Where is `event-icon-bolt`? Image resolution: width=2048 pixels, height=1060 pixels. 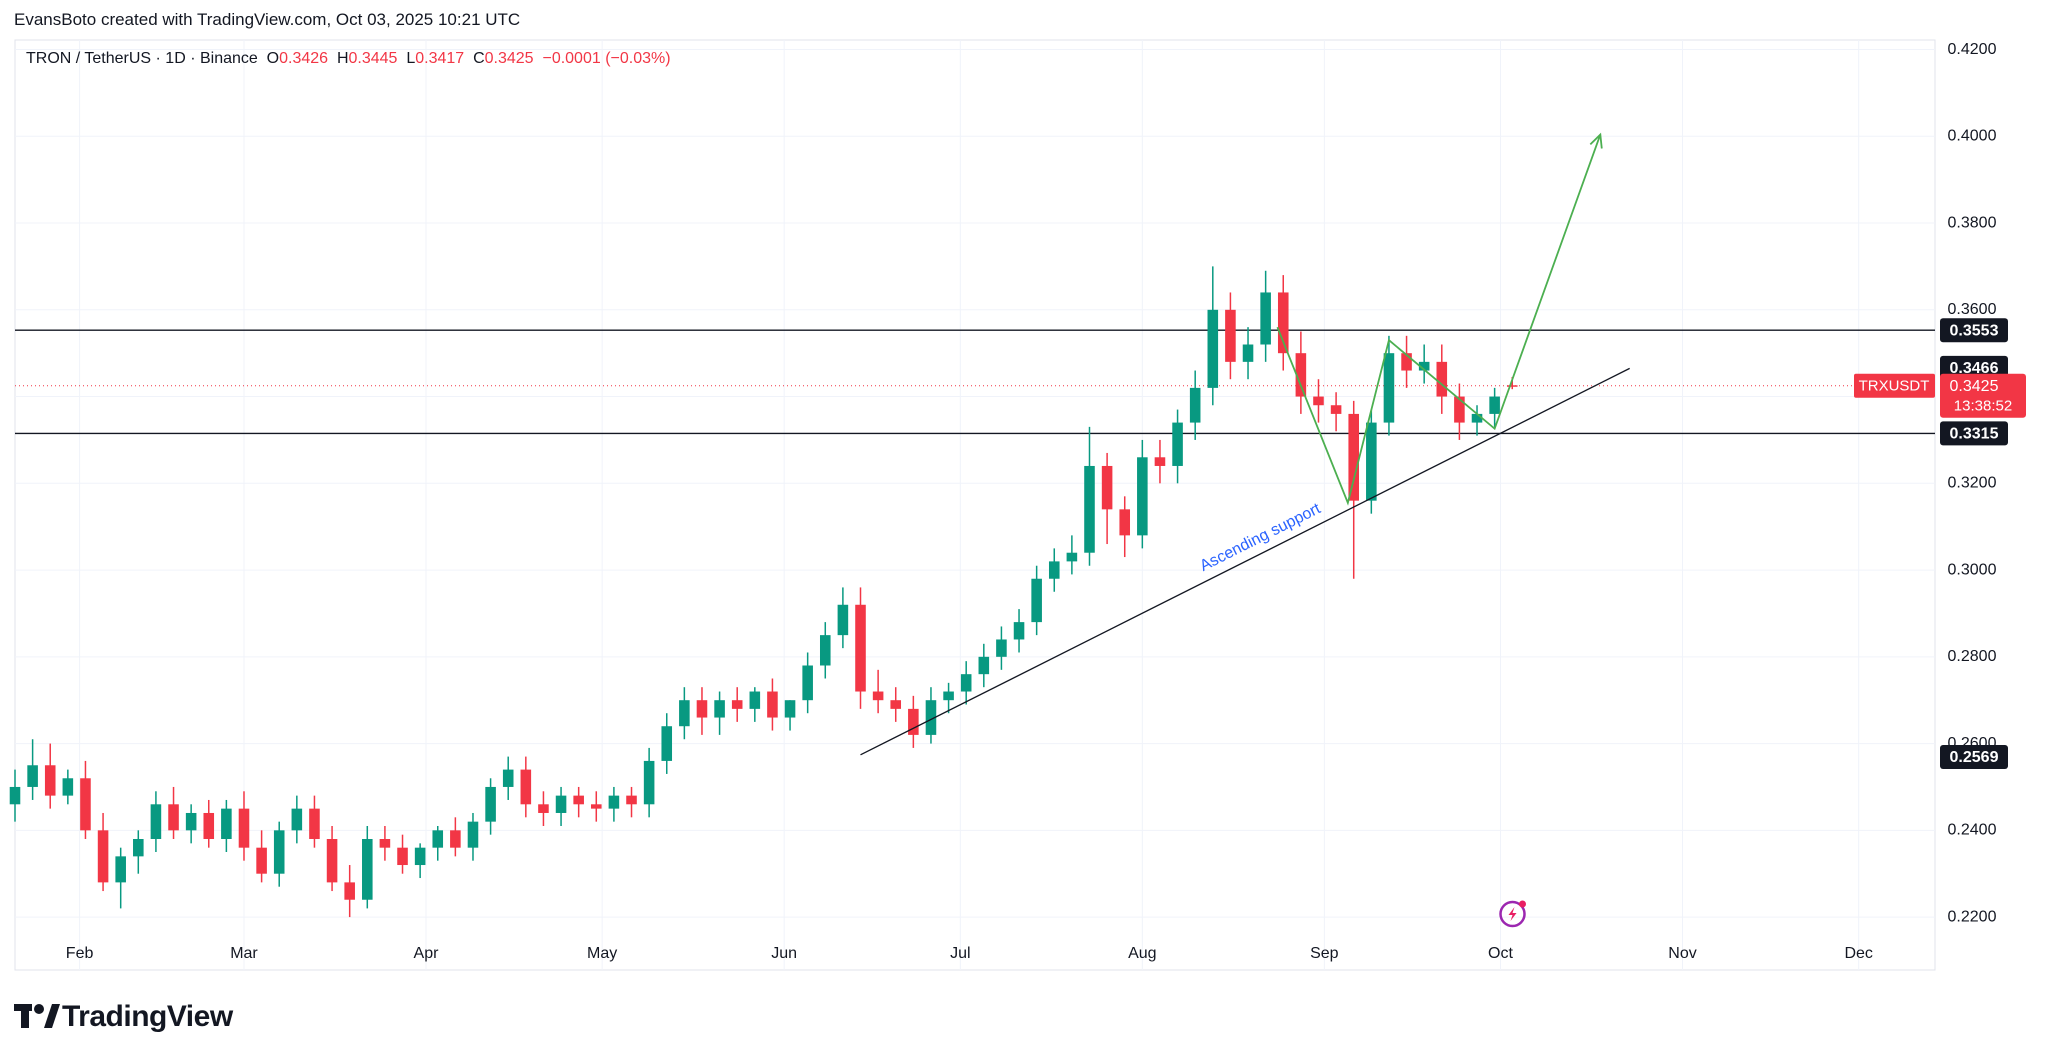
event-icon-bolt is located at coordinates (1512, 914).